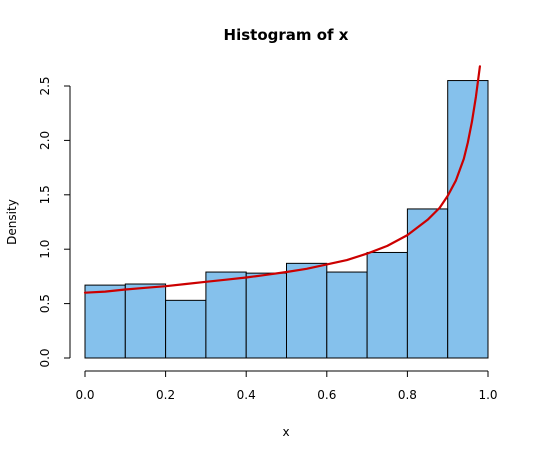 The height and width of the screenshot is (456, 540). What do you see at coordinates (12, 222) in the screenshot?
I see `y-axis-label: Density` at bounding box center [12, 222].